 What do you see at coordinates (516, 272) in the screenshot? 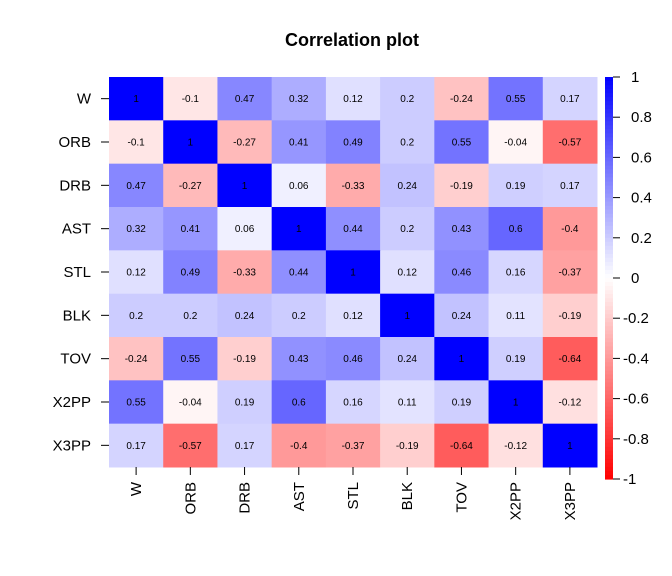
I see `heatmap-cell-STL-X2PP` at bounding box center [516, 272].